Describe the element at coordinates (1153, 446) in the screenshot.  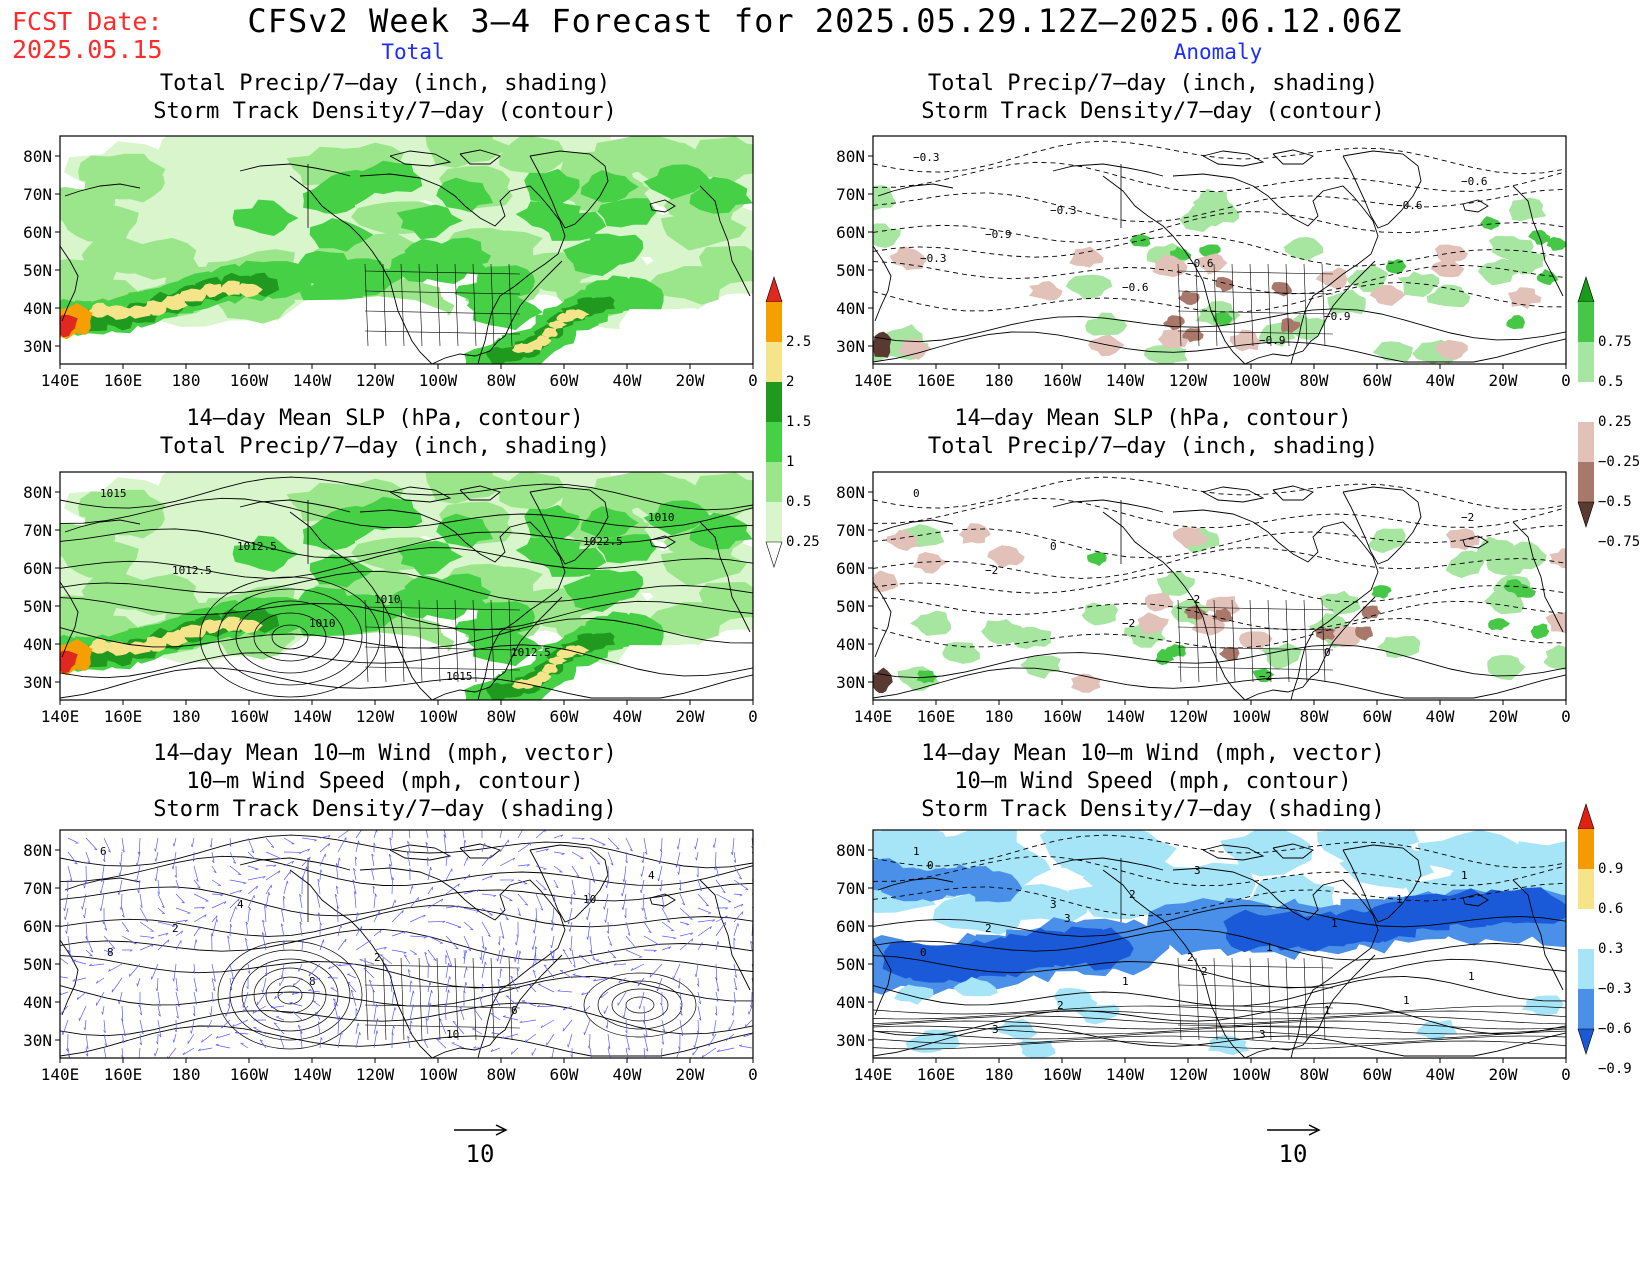
I see `title-line: Total Precip/7–day (inch, shading)` at that location.